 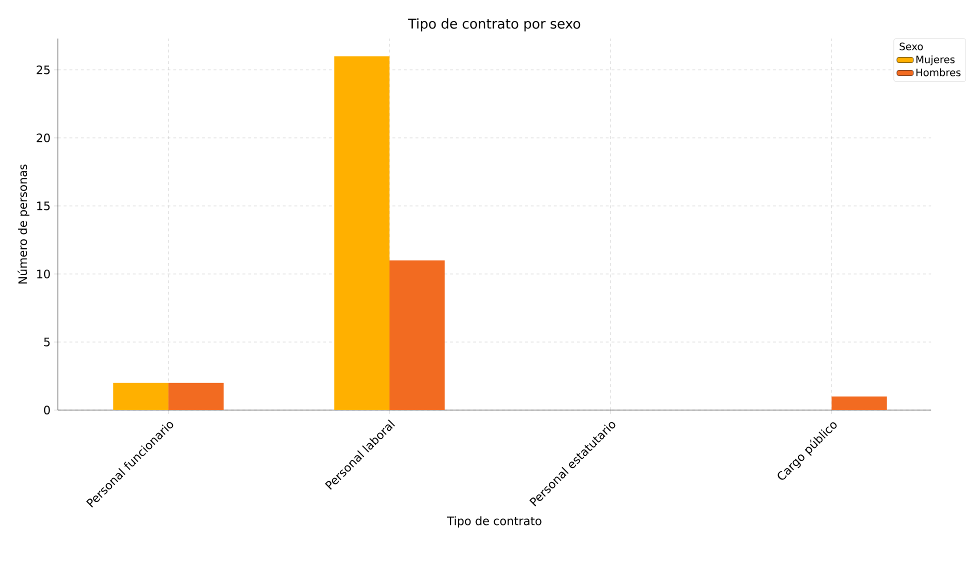 I want to click on y-axis-title: Número de personas, so click(x=24, y=224).